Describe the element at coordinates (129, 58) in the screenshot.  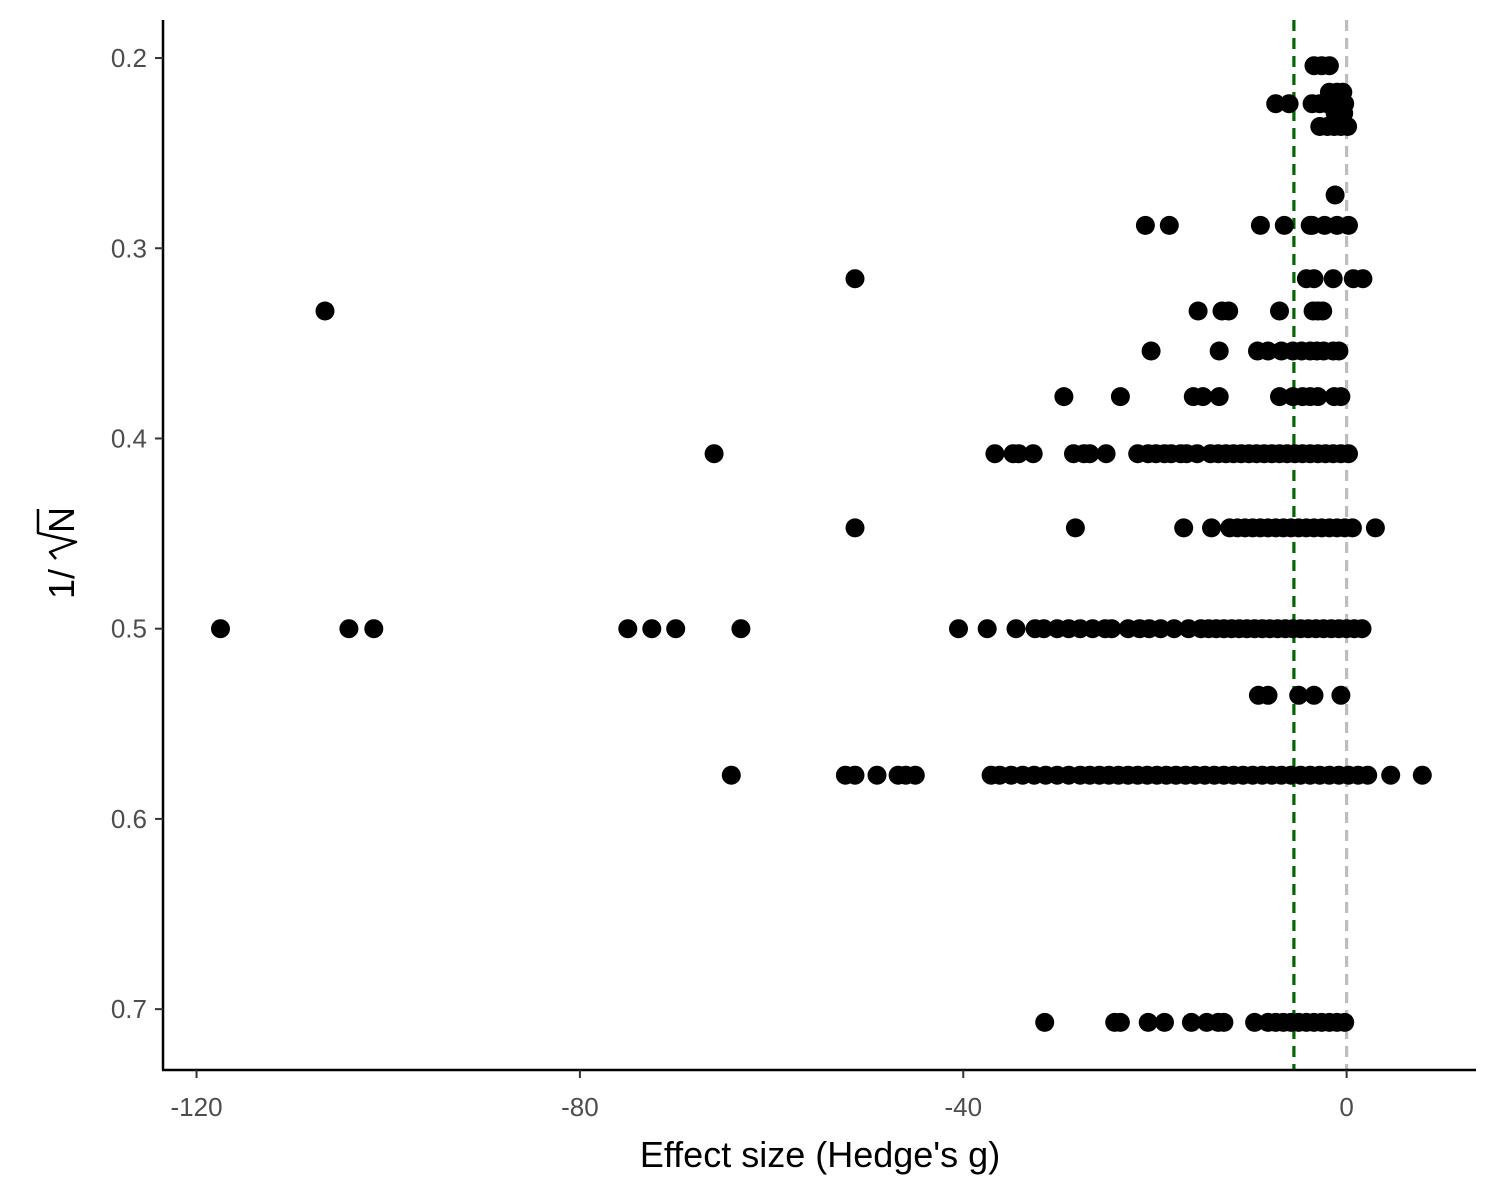
I see `y-tick-label: 0.2` at that location.